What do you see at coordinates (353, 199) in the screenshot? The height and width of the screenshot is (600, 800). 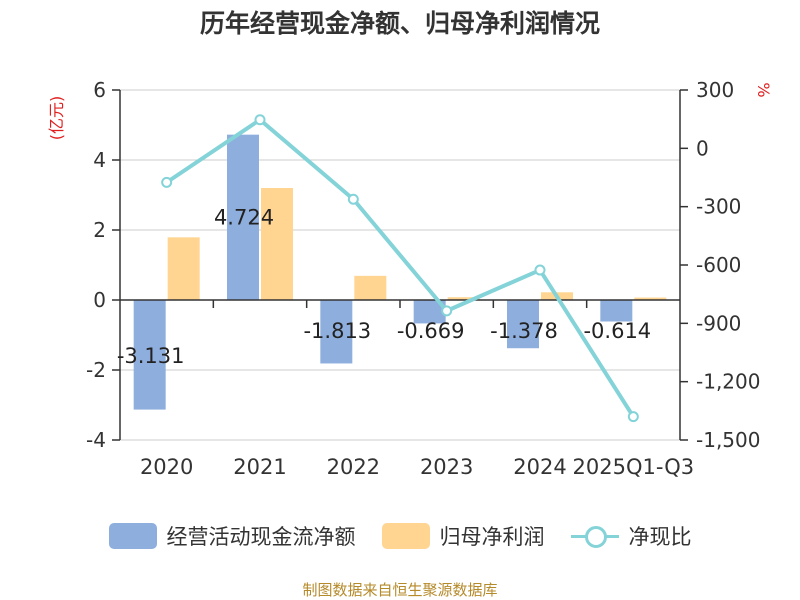 I see `ratio-point-2022` at bounding box center [353, 199].